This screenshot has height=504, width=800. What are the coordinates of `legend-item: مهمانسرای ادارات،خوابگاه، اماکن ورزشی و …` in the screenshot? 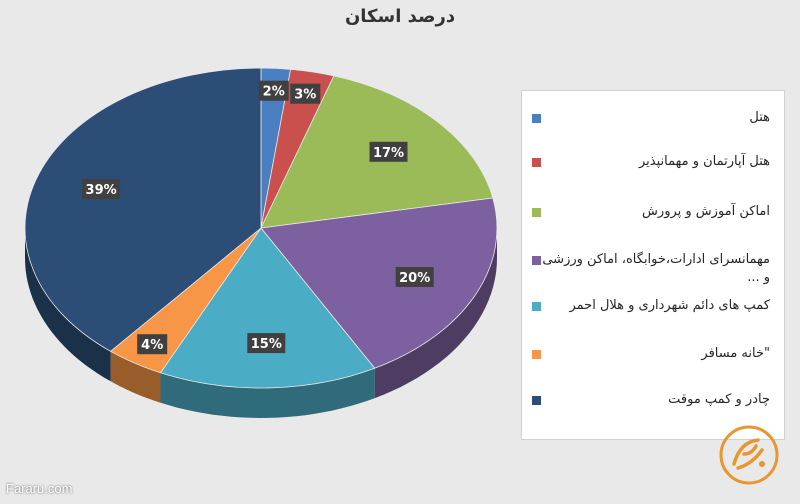 It's located at (656, 268).